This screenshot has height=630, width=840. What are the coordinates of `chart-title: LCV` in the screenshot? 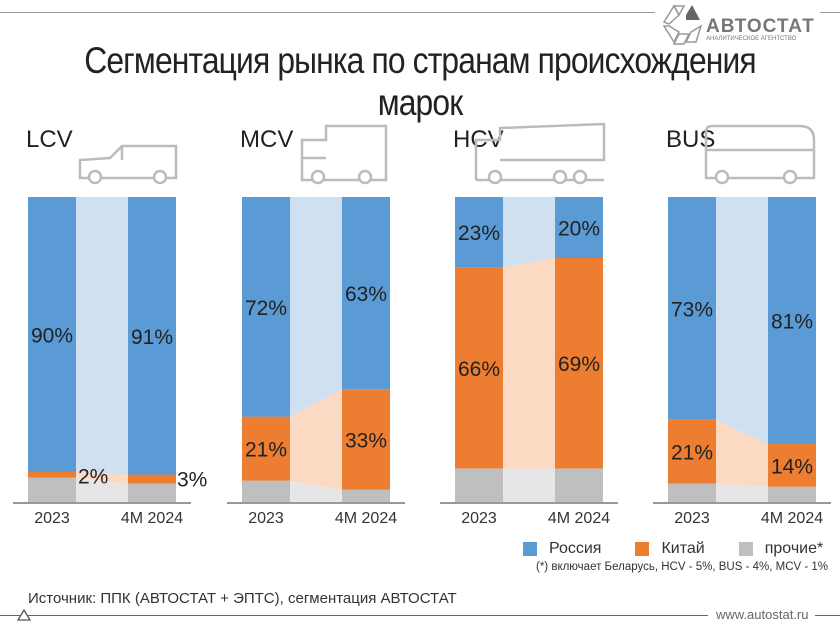 It's located at (49, 139).